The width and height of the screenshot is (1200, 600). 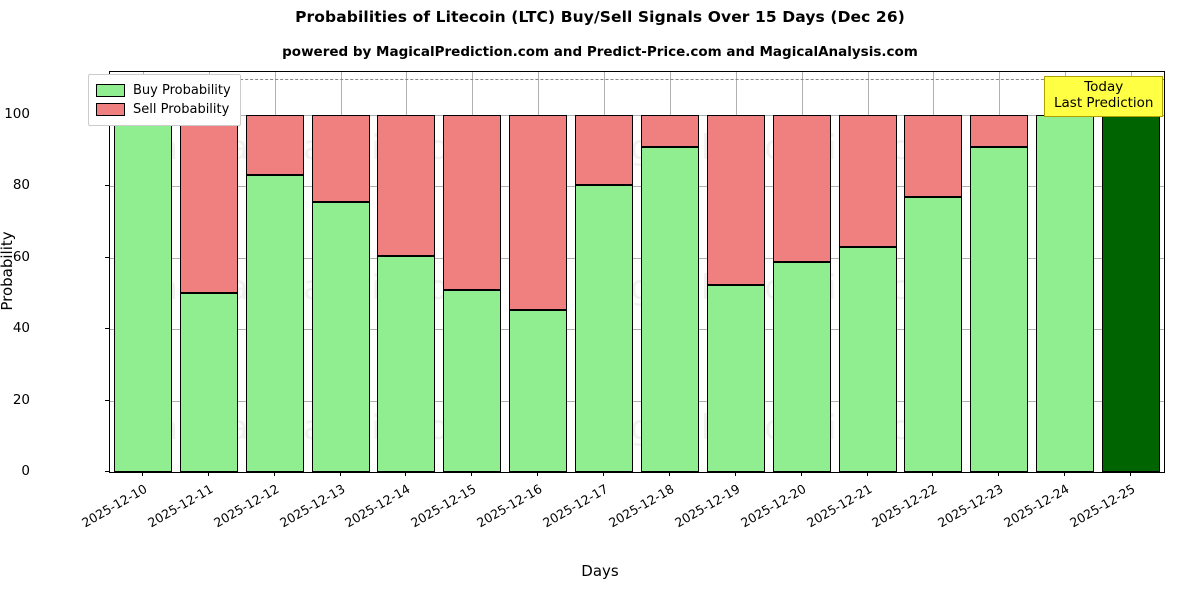 I want to click on legend-swatch-sell-icon, so click(x=110, y=109).